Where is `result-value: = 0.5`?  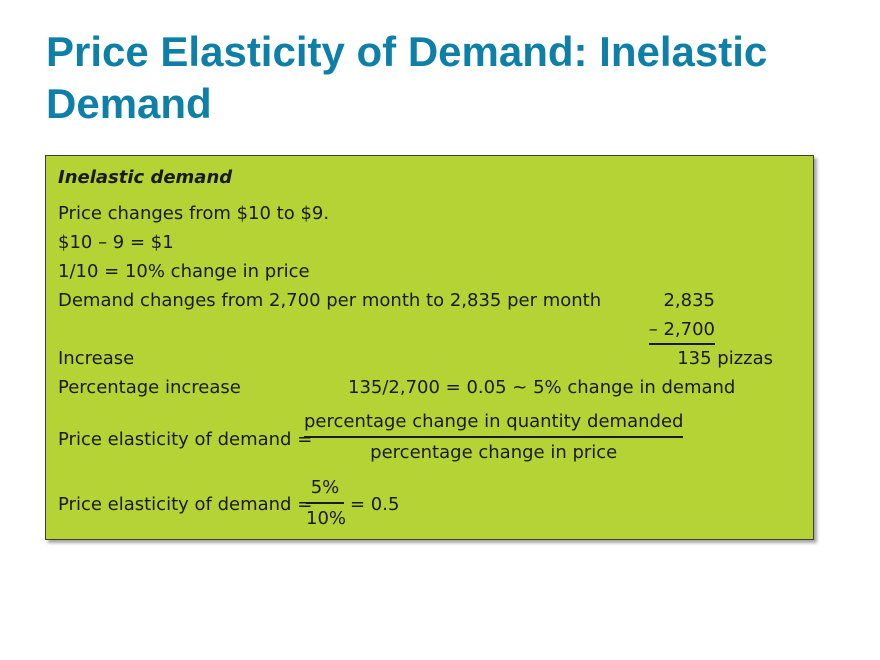 result-value: = 0.5 is located at coordinates (375, 504).